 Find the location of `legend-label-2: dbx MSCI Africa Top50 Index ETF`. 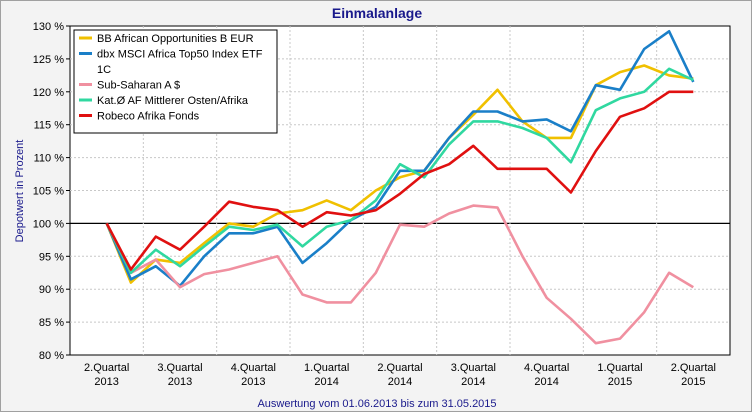

legend-label-2: dbx MSCI Africa Top50 Index ETF is located at coordinates (180, 55).